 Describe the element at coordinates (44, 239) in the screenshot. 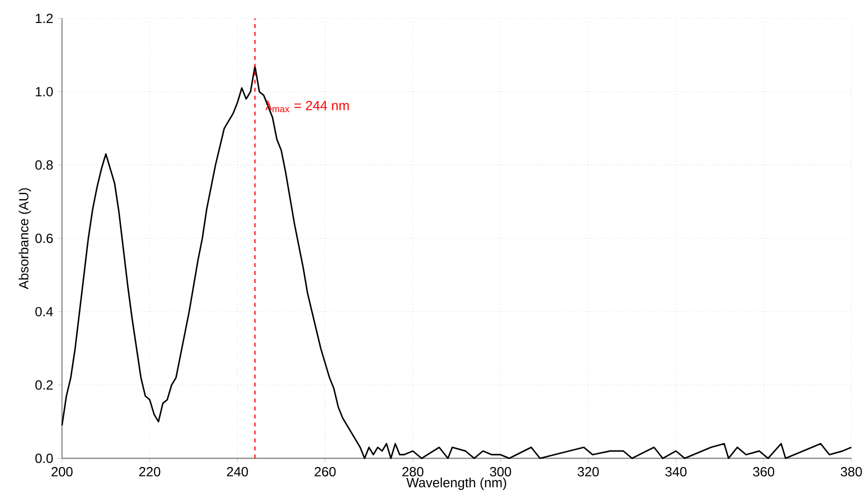

I see `y-tick-label: 0.6` at that location.